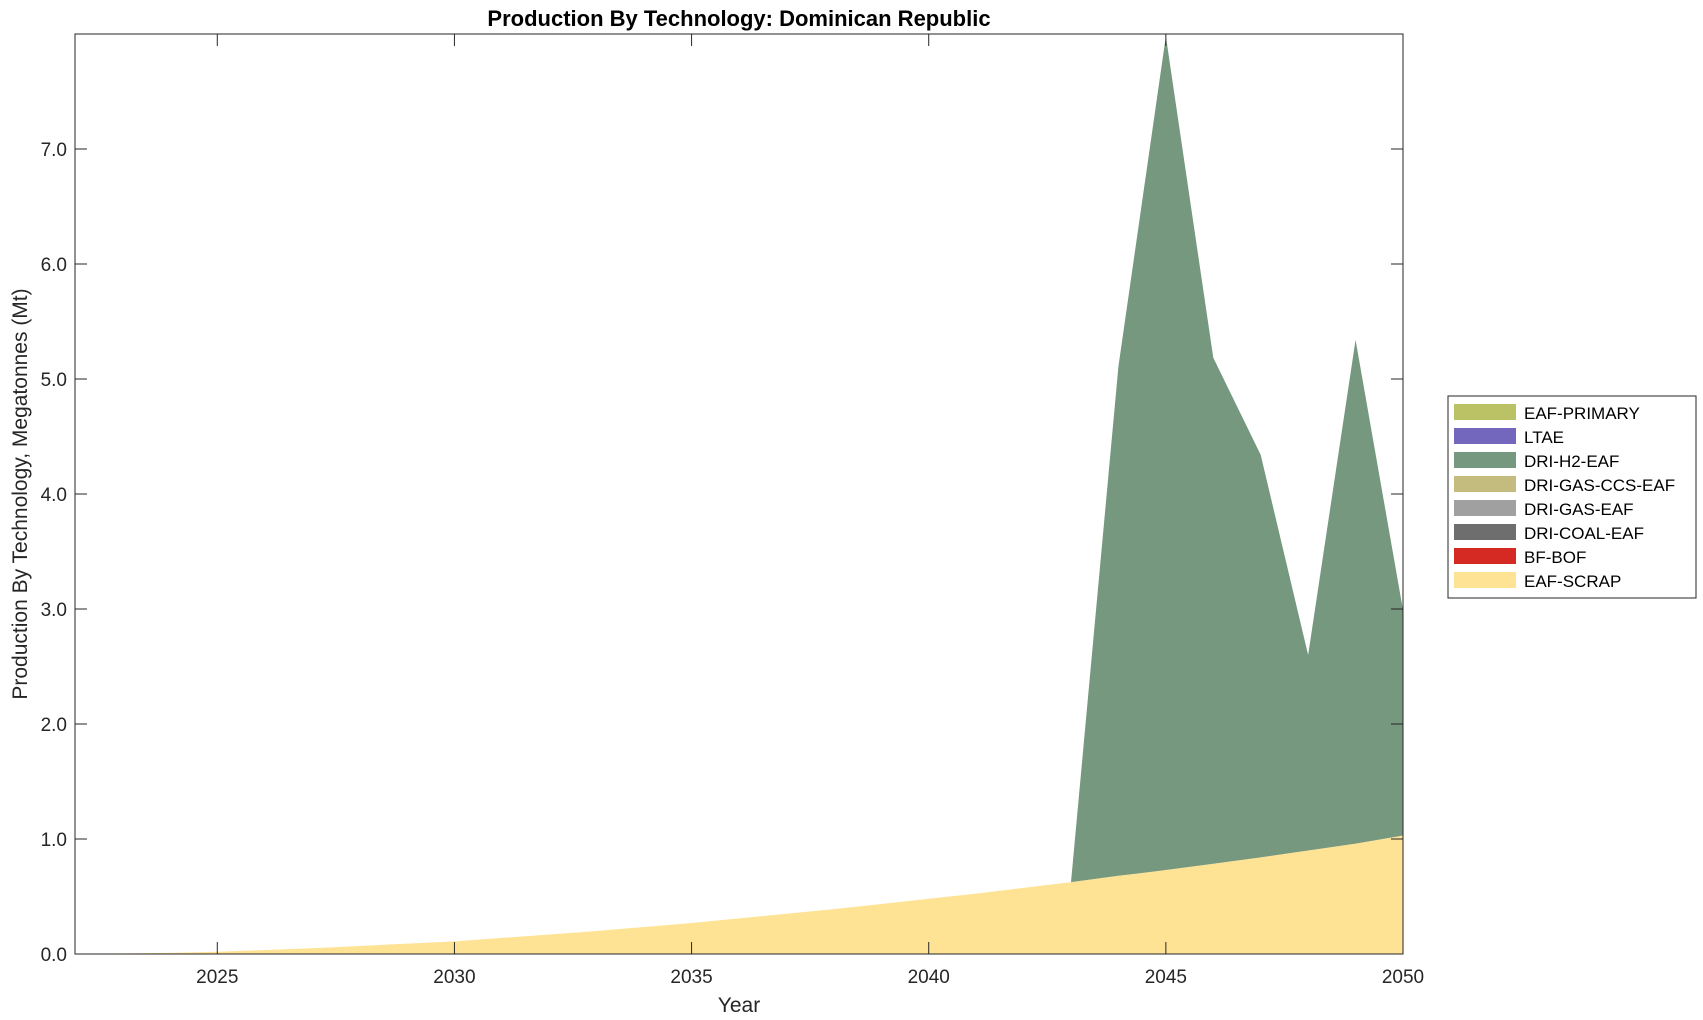 This screenshot has height=1020, width=1703. I want to click on legend-box, so click(1572, 497).